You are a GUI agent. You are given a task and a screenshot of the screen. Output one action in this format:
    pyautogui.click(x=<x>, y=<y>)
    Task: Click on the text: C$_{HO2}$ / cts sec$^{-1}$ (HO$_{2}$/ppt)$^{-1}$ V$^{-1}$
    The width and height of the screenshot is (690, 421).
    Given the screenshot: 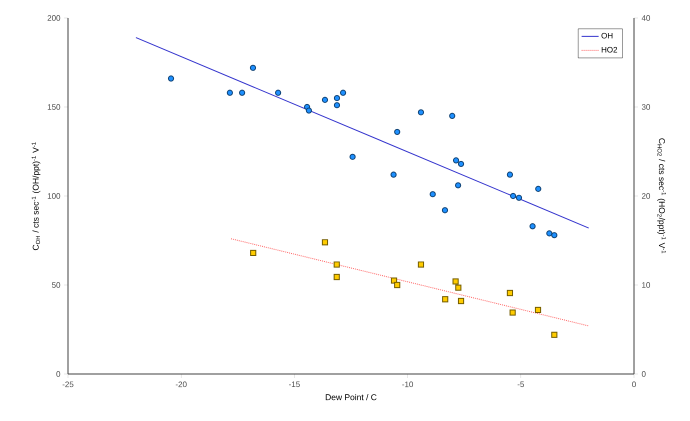 What is the action you would take?
    pyautogui.click(x=661, y=196)
    